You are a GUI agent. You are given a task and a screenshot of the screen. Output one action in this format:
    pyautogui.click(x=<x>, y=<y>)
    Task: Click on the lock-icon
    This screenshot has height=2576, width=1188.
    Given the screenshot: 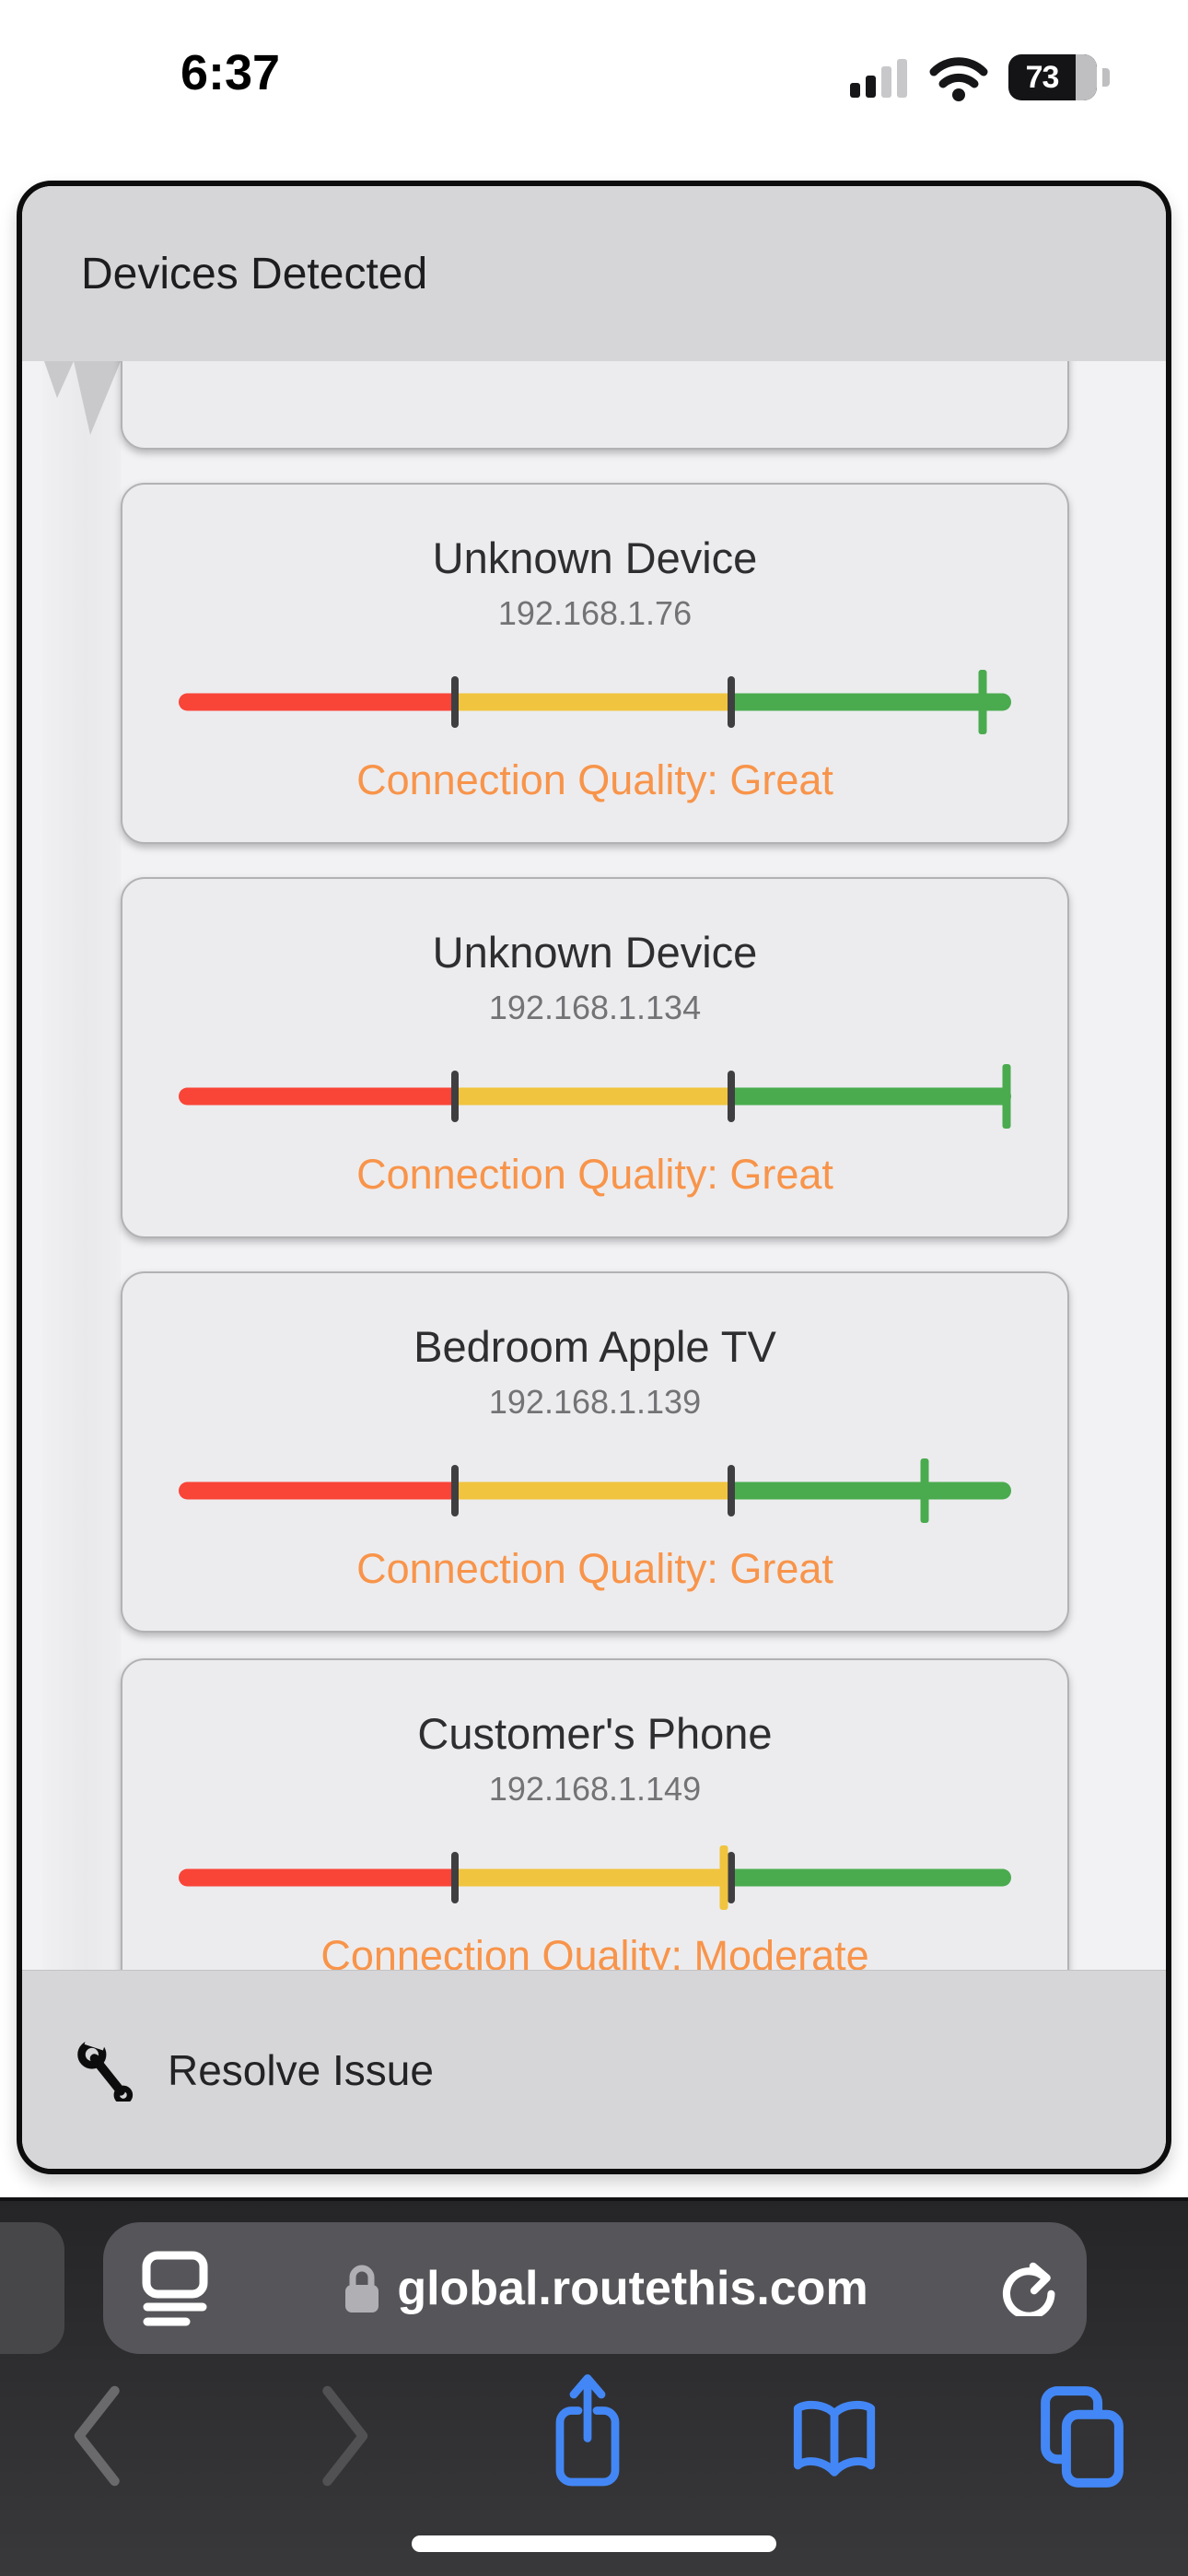 What is the action you would take?
    pyautogui.click(x=362, y=2289)
    